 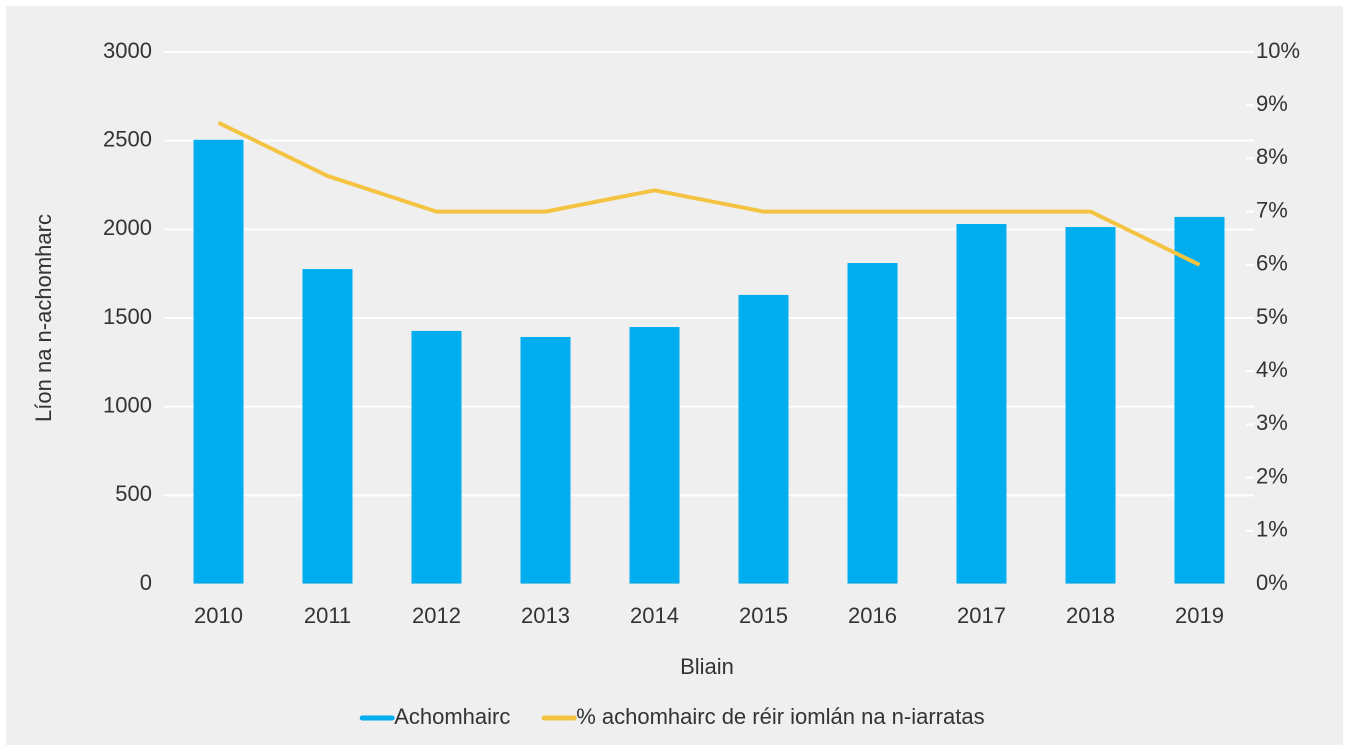 What do you see at coordinates (707, 666) in the screenshot?
I see `x-axis-title: Bliain` at bounding box center [707, 666].